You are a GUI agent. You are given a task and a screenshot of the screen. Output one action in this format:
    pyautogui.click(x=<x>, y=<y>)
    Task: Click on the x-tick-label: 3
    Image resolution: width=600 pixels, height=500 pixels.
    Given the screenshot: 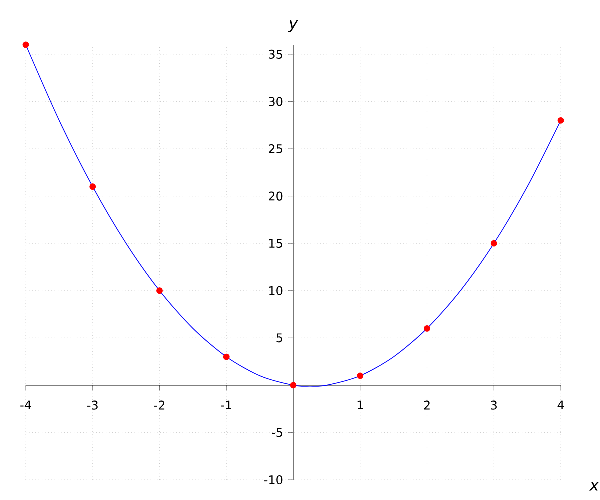 What is the action you would take?
    pyautogui.click(x=494, y=405)
    